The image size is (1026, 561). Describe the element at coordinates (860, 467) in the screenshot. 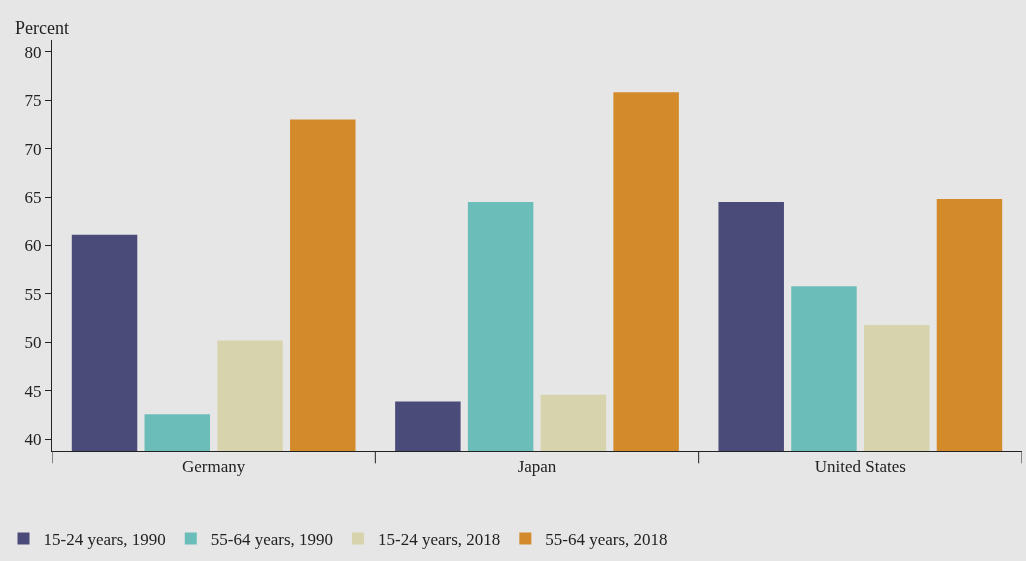

I see `x-tick-label: United States` at that location.